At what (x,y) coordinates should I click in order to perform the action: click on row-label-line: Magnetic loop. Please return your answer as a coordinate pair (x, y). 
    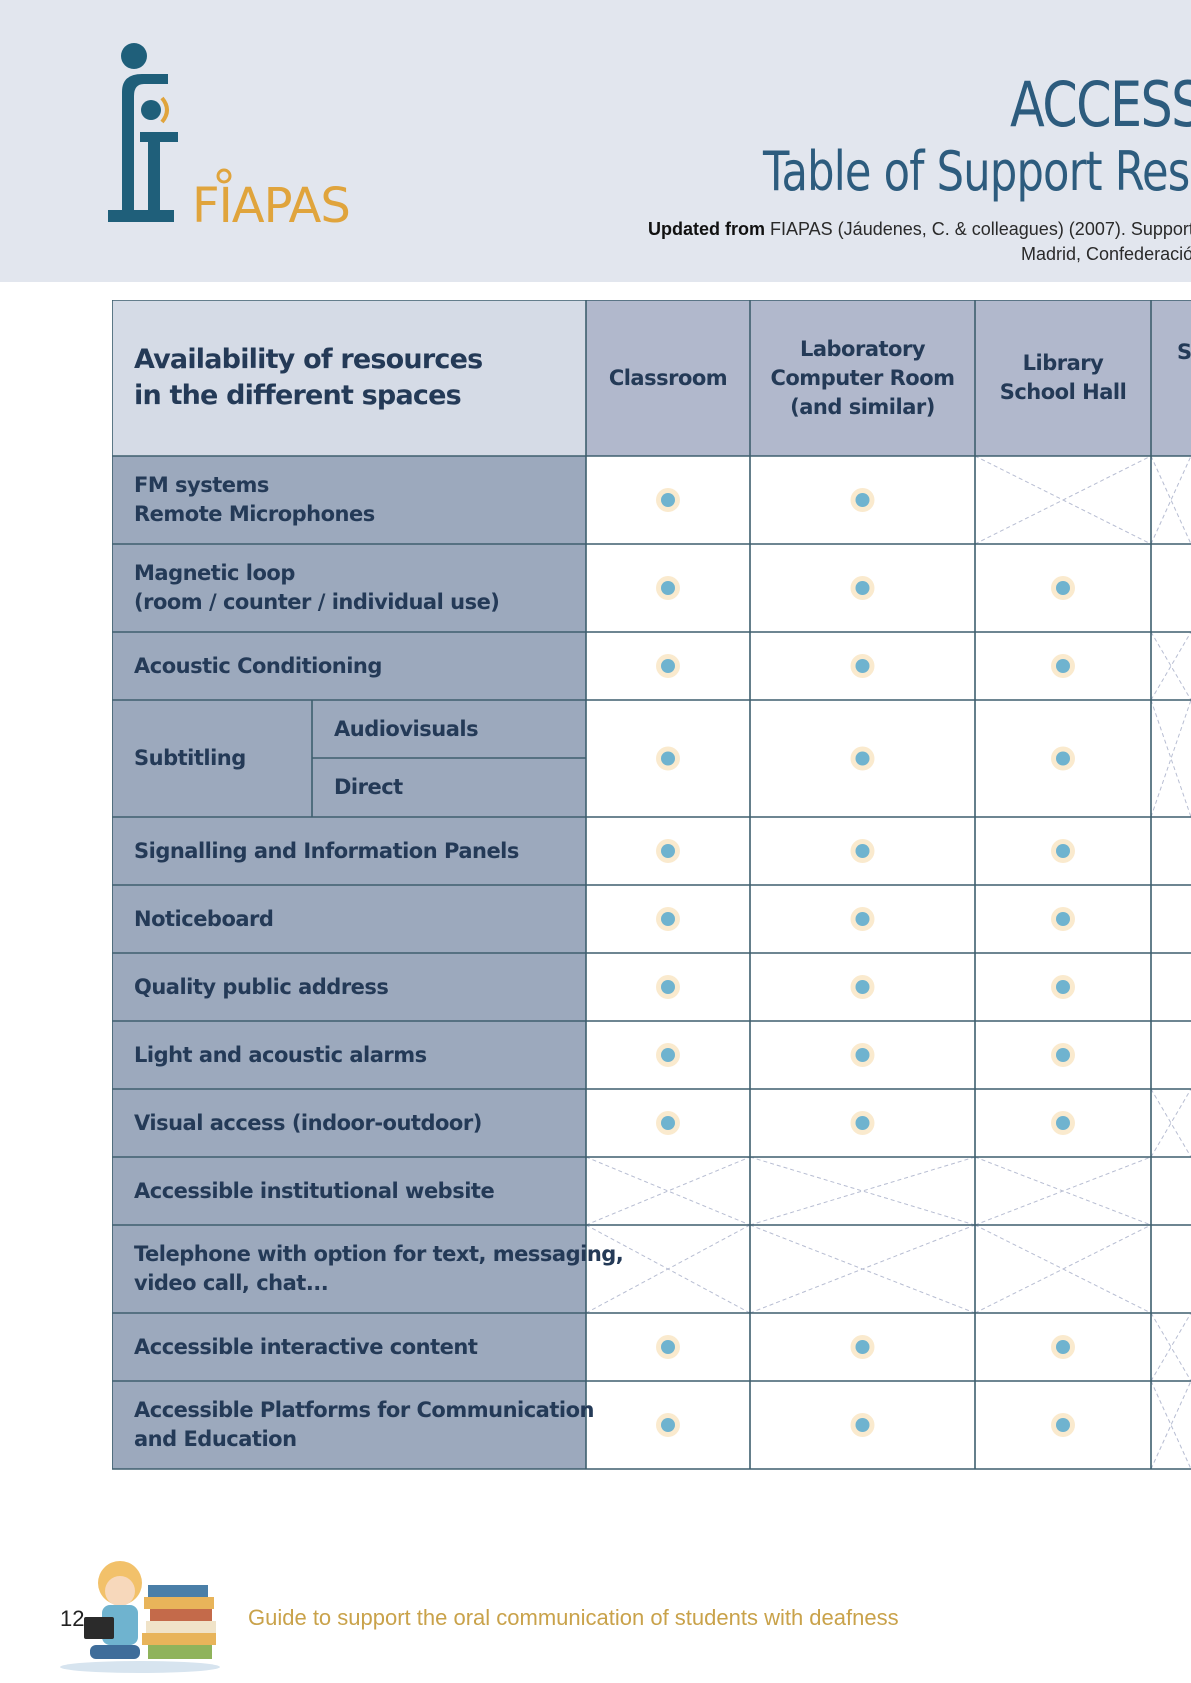
    Looking at the image, I should click on (214, 573).